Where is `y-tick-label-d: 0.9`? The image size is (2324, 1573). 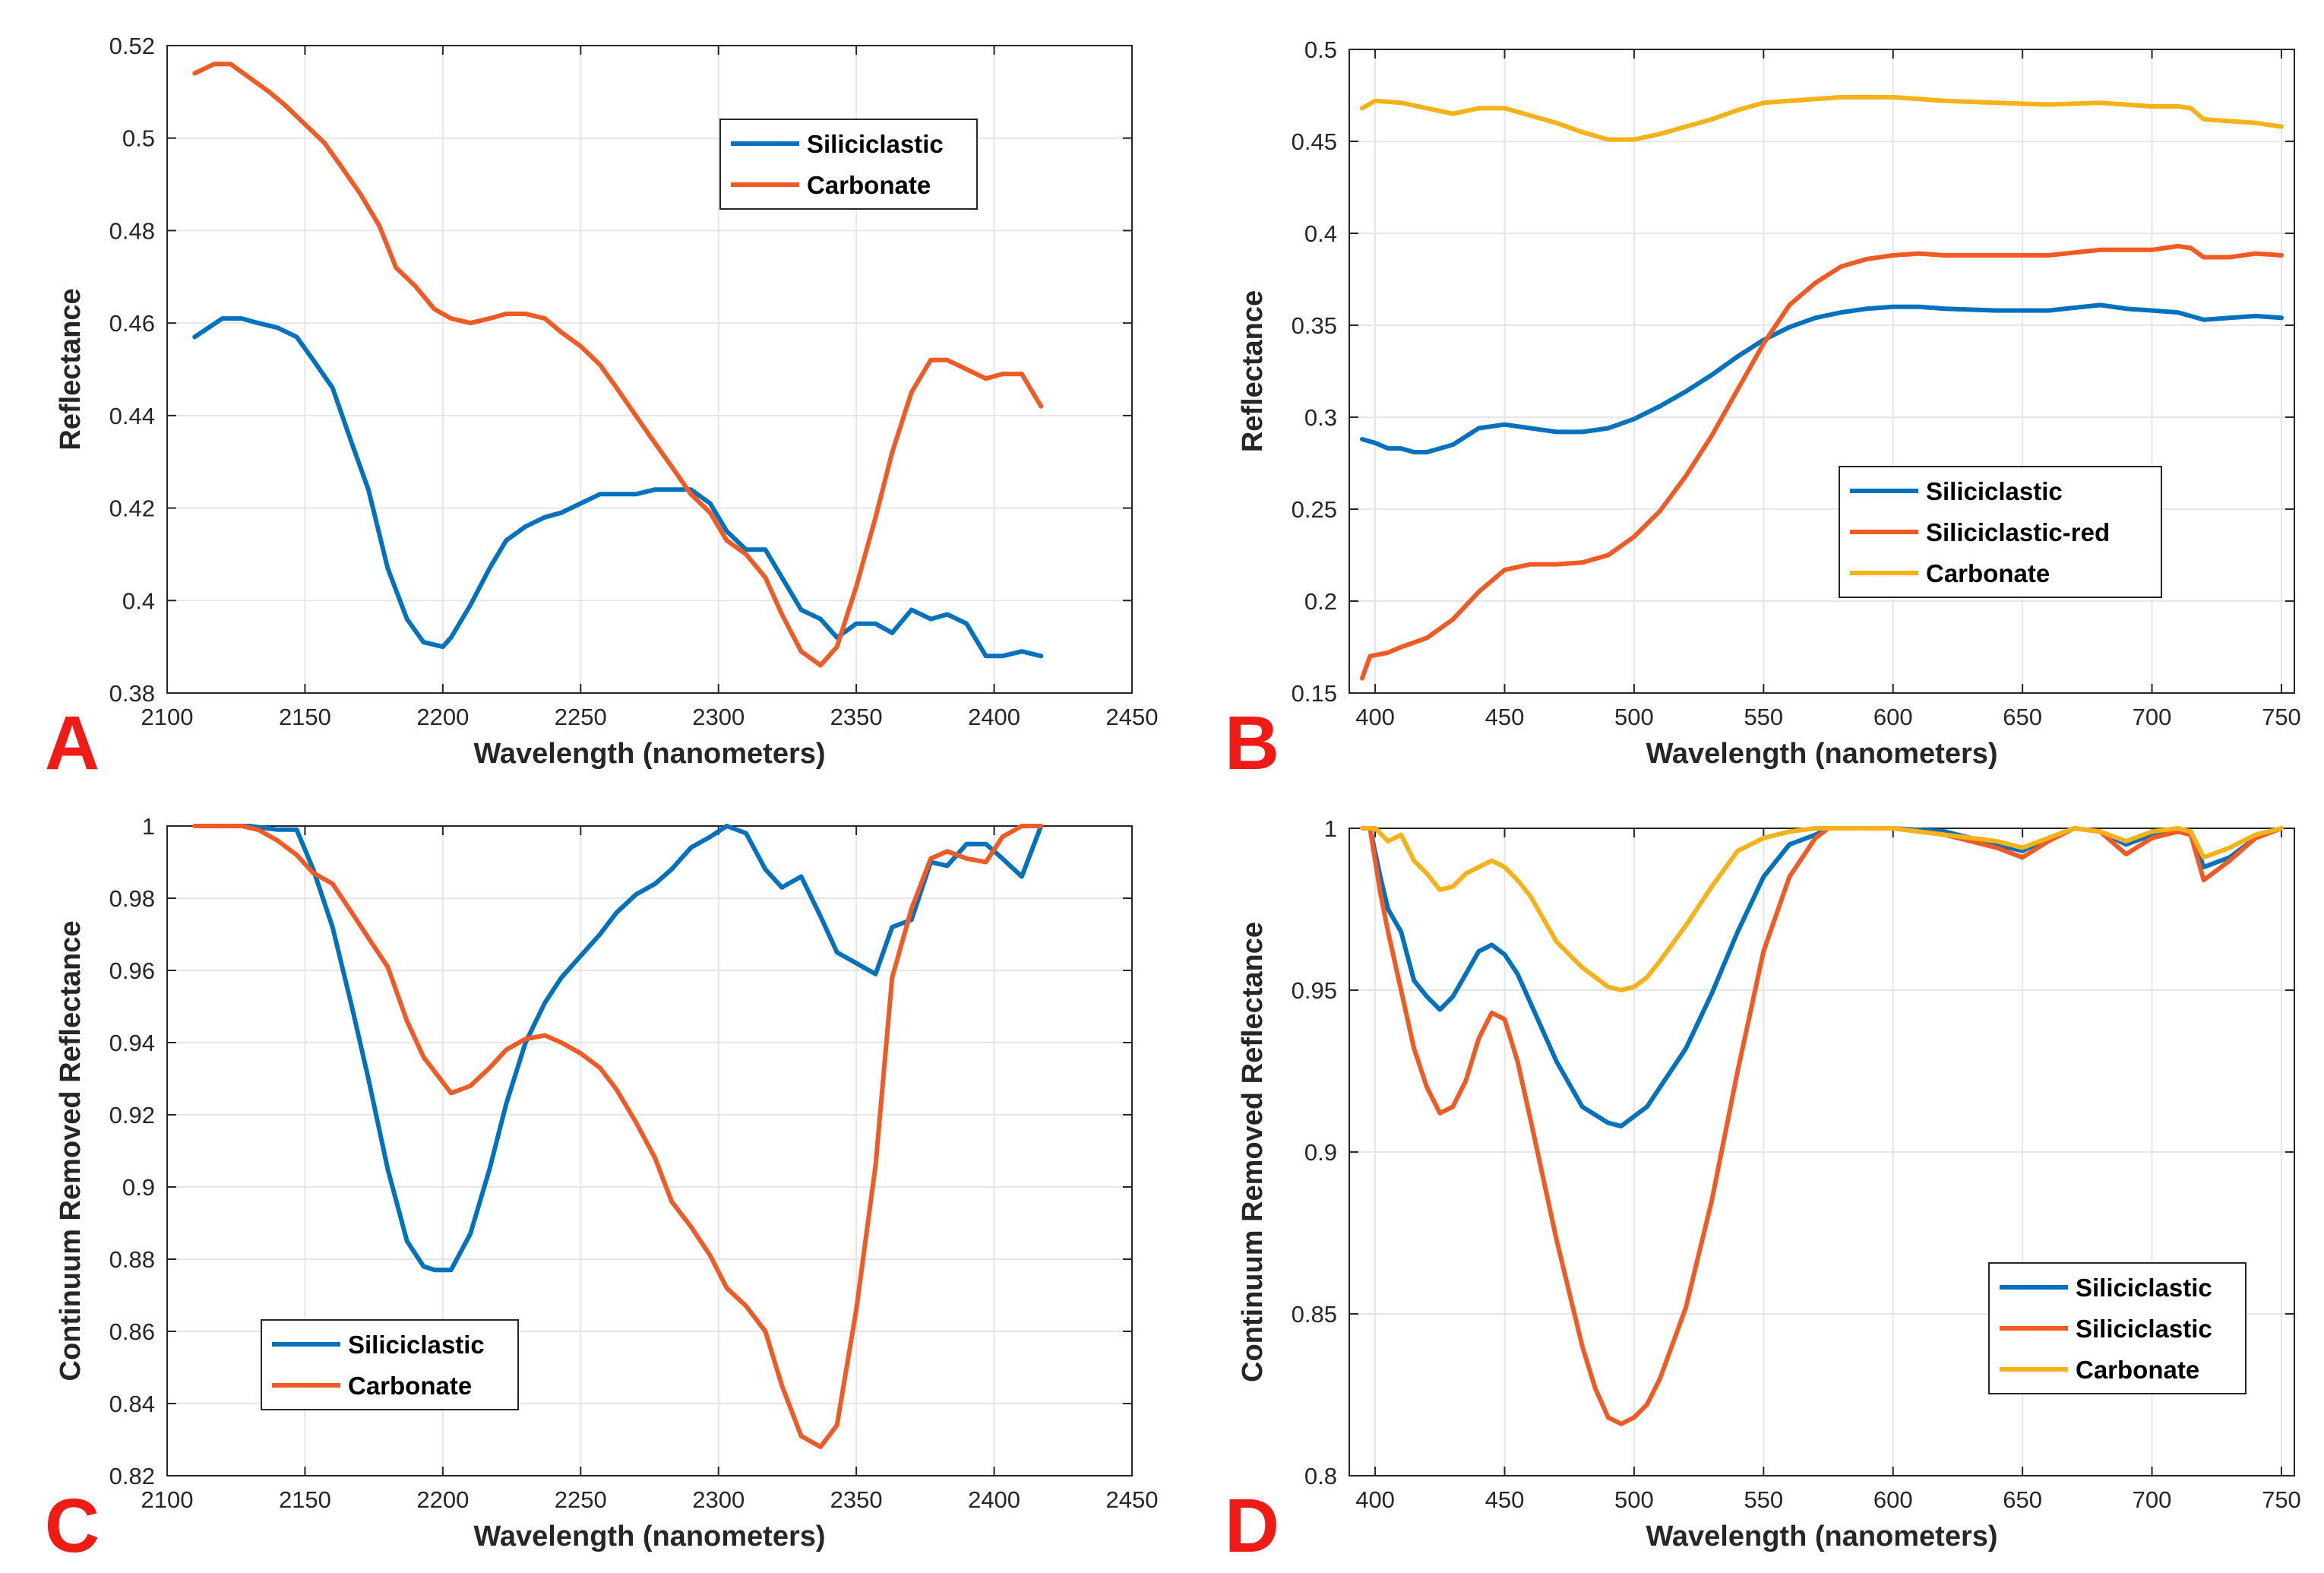 y-tick-label-d: 0.9 is located at coordinates (1320, 1152).